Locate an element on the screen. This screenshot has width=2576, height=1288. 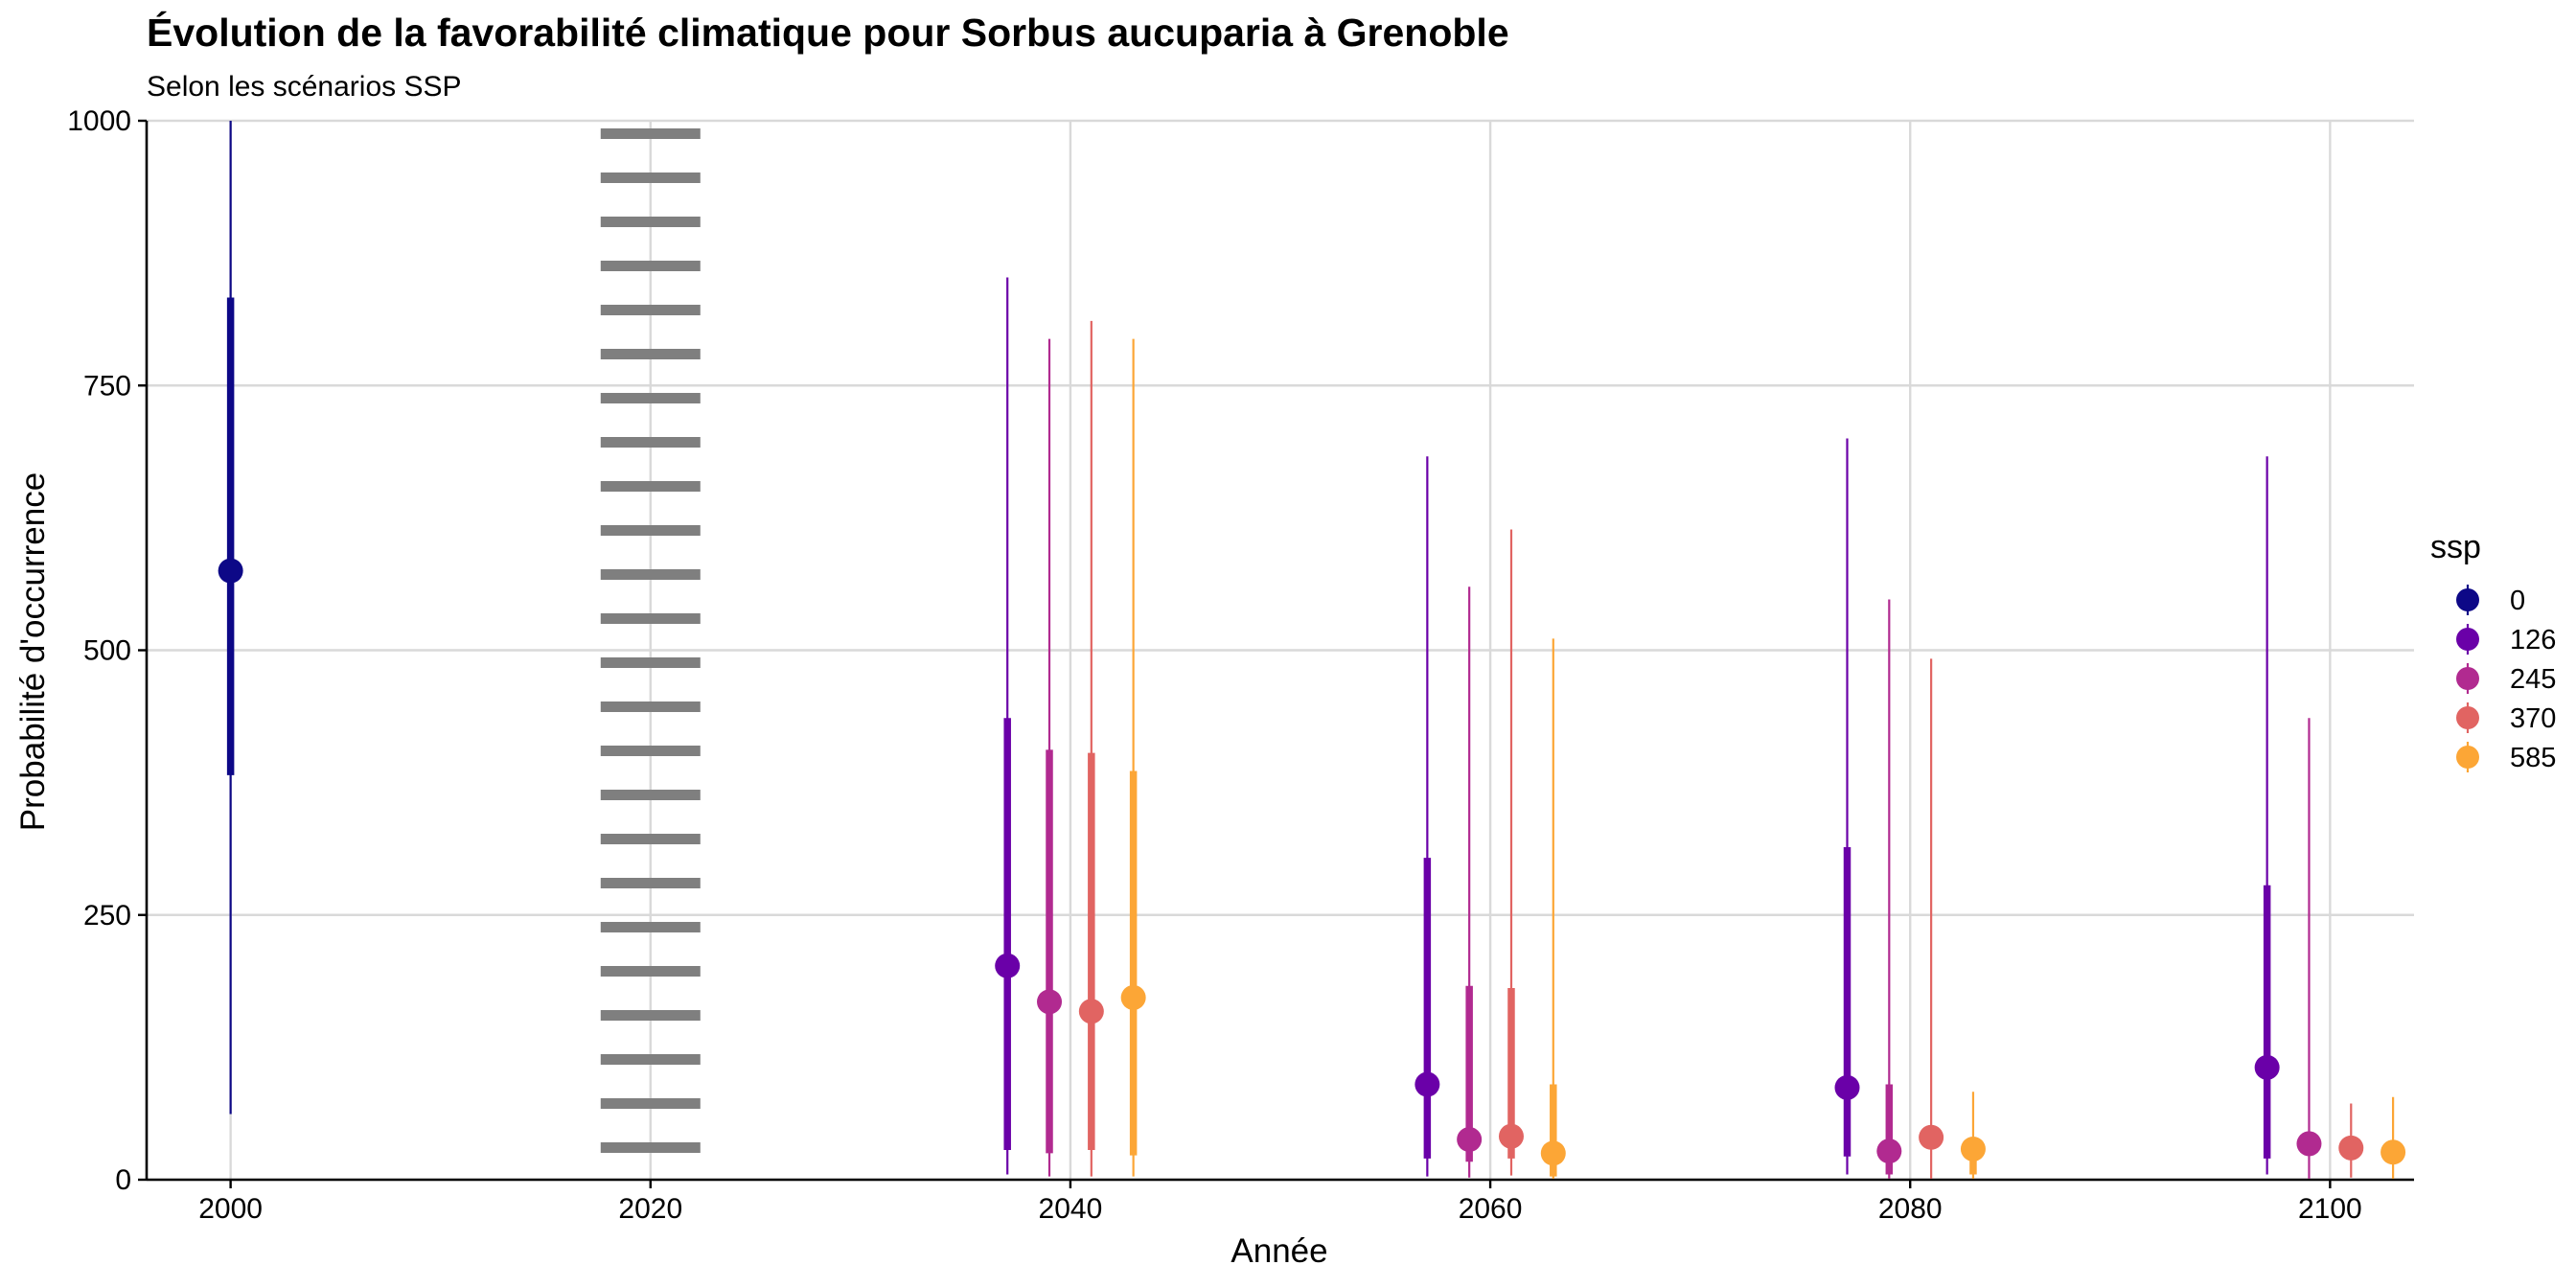
legend-label-245: 245 is located at coordinates (2533, 679).